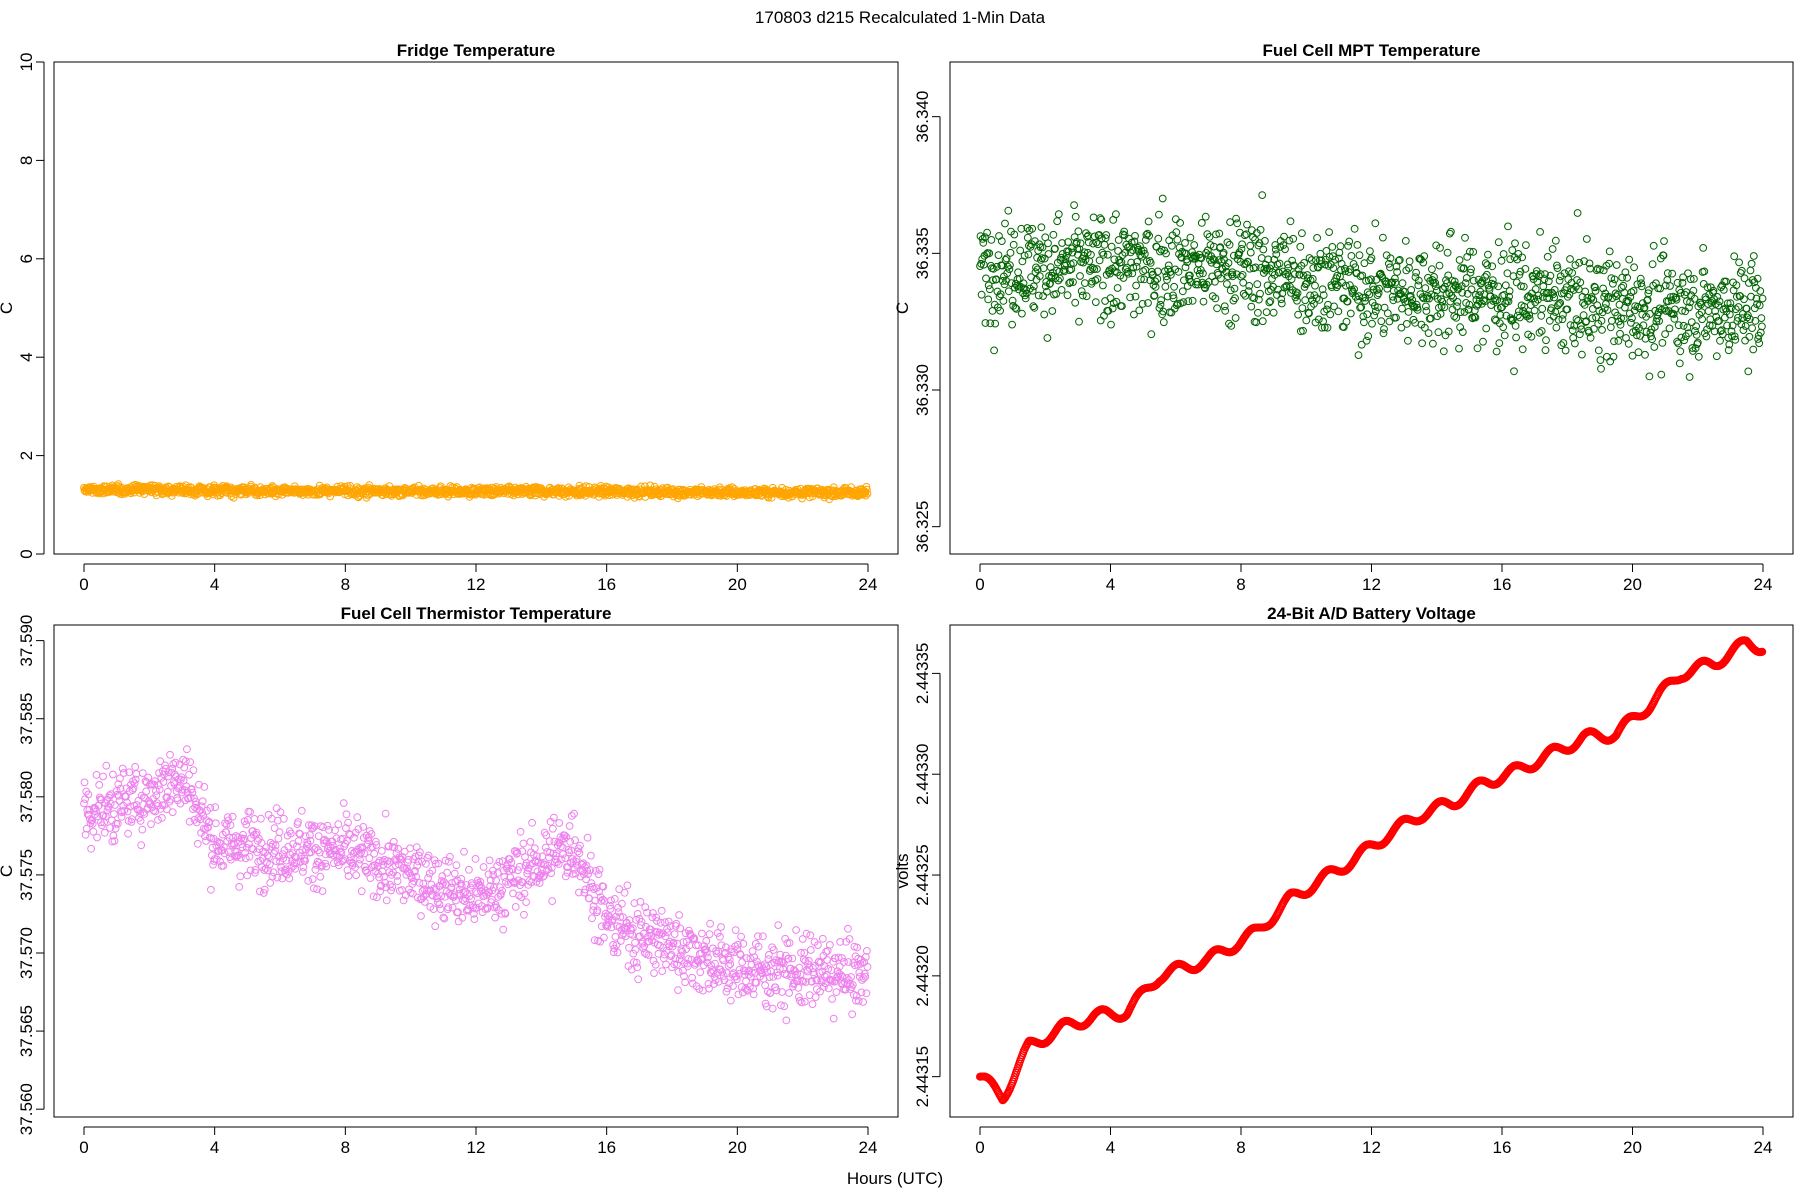 The width and height of the screenshot is (1800, 1200). Describe the element at coordinates (895, 1178) in the screenshot. I see `x-axis-label: Hours (UTC)` at that location.